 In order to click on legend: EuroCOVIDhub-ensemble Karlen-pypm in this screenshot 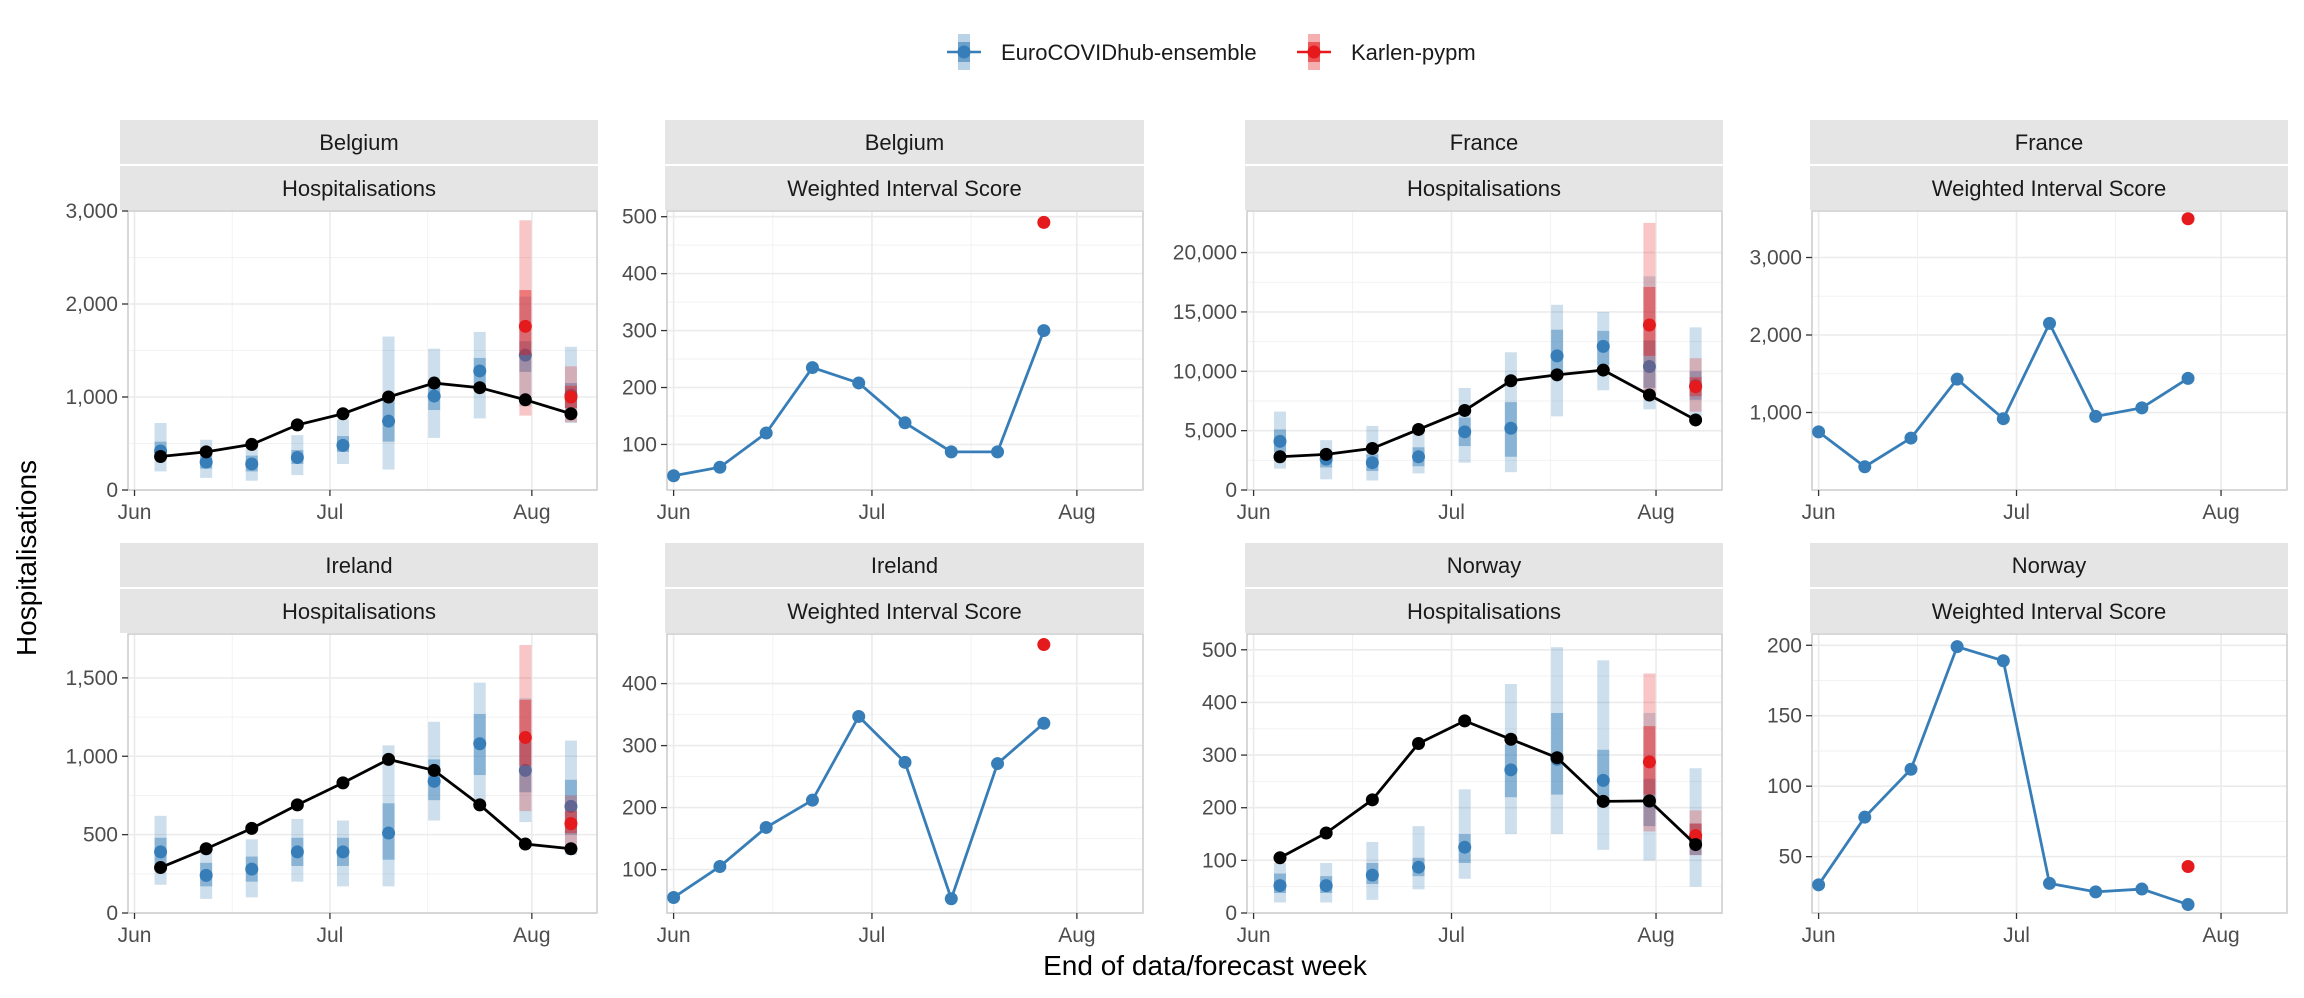, I will do `click(1211, 52)`.